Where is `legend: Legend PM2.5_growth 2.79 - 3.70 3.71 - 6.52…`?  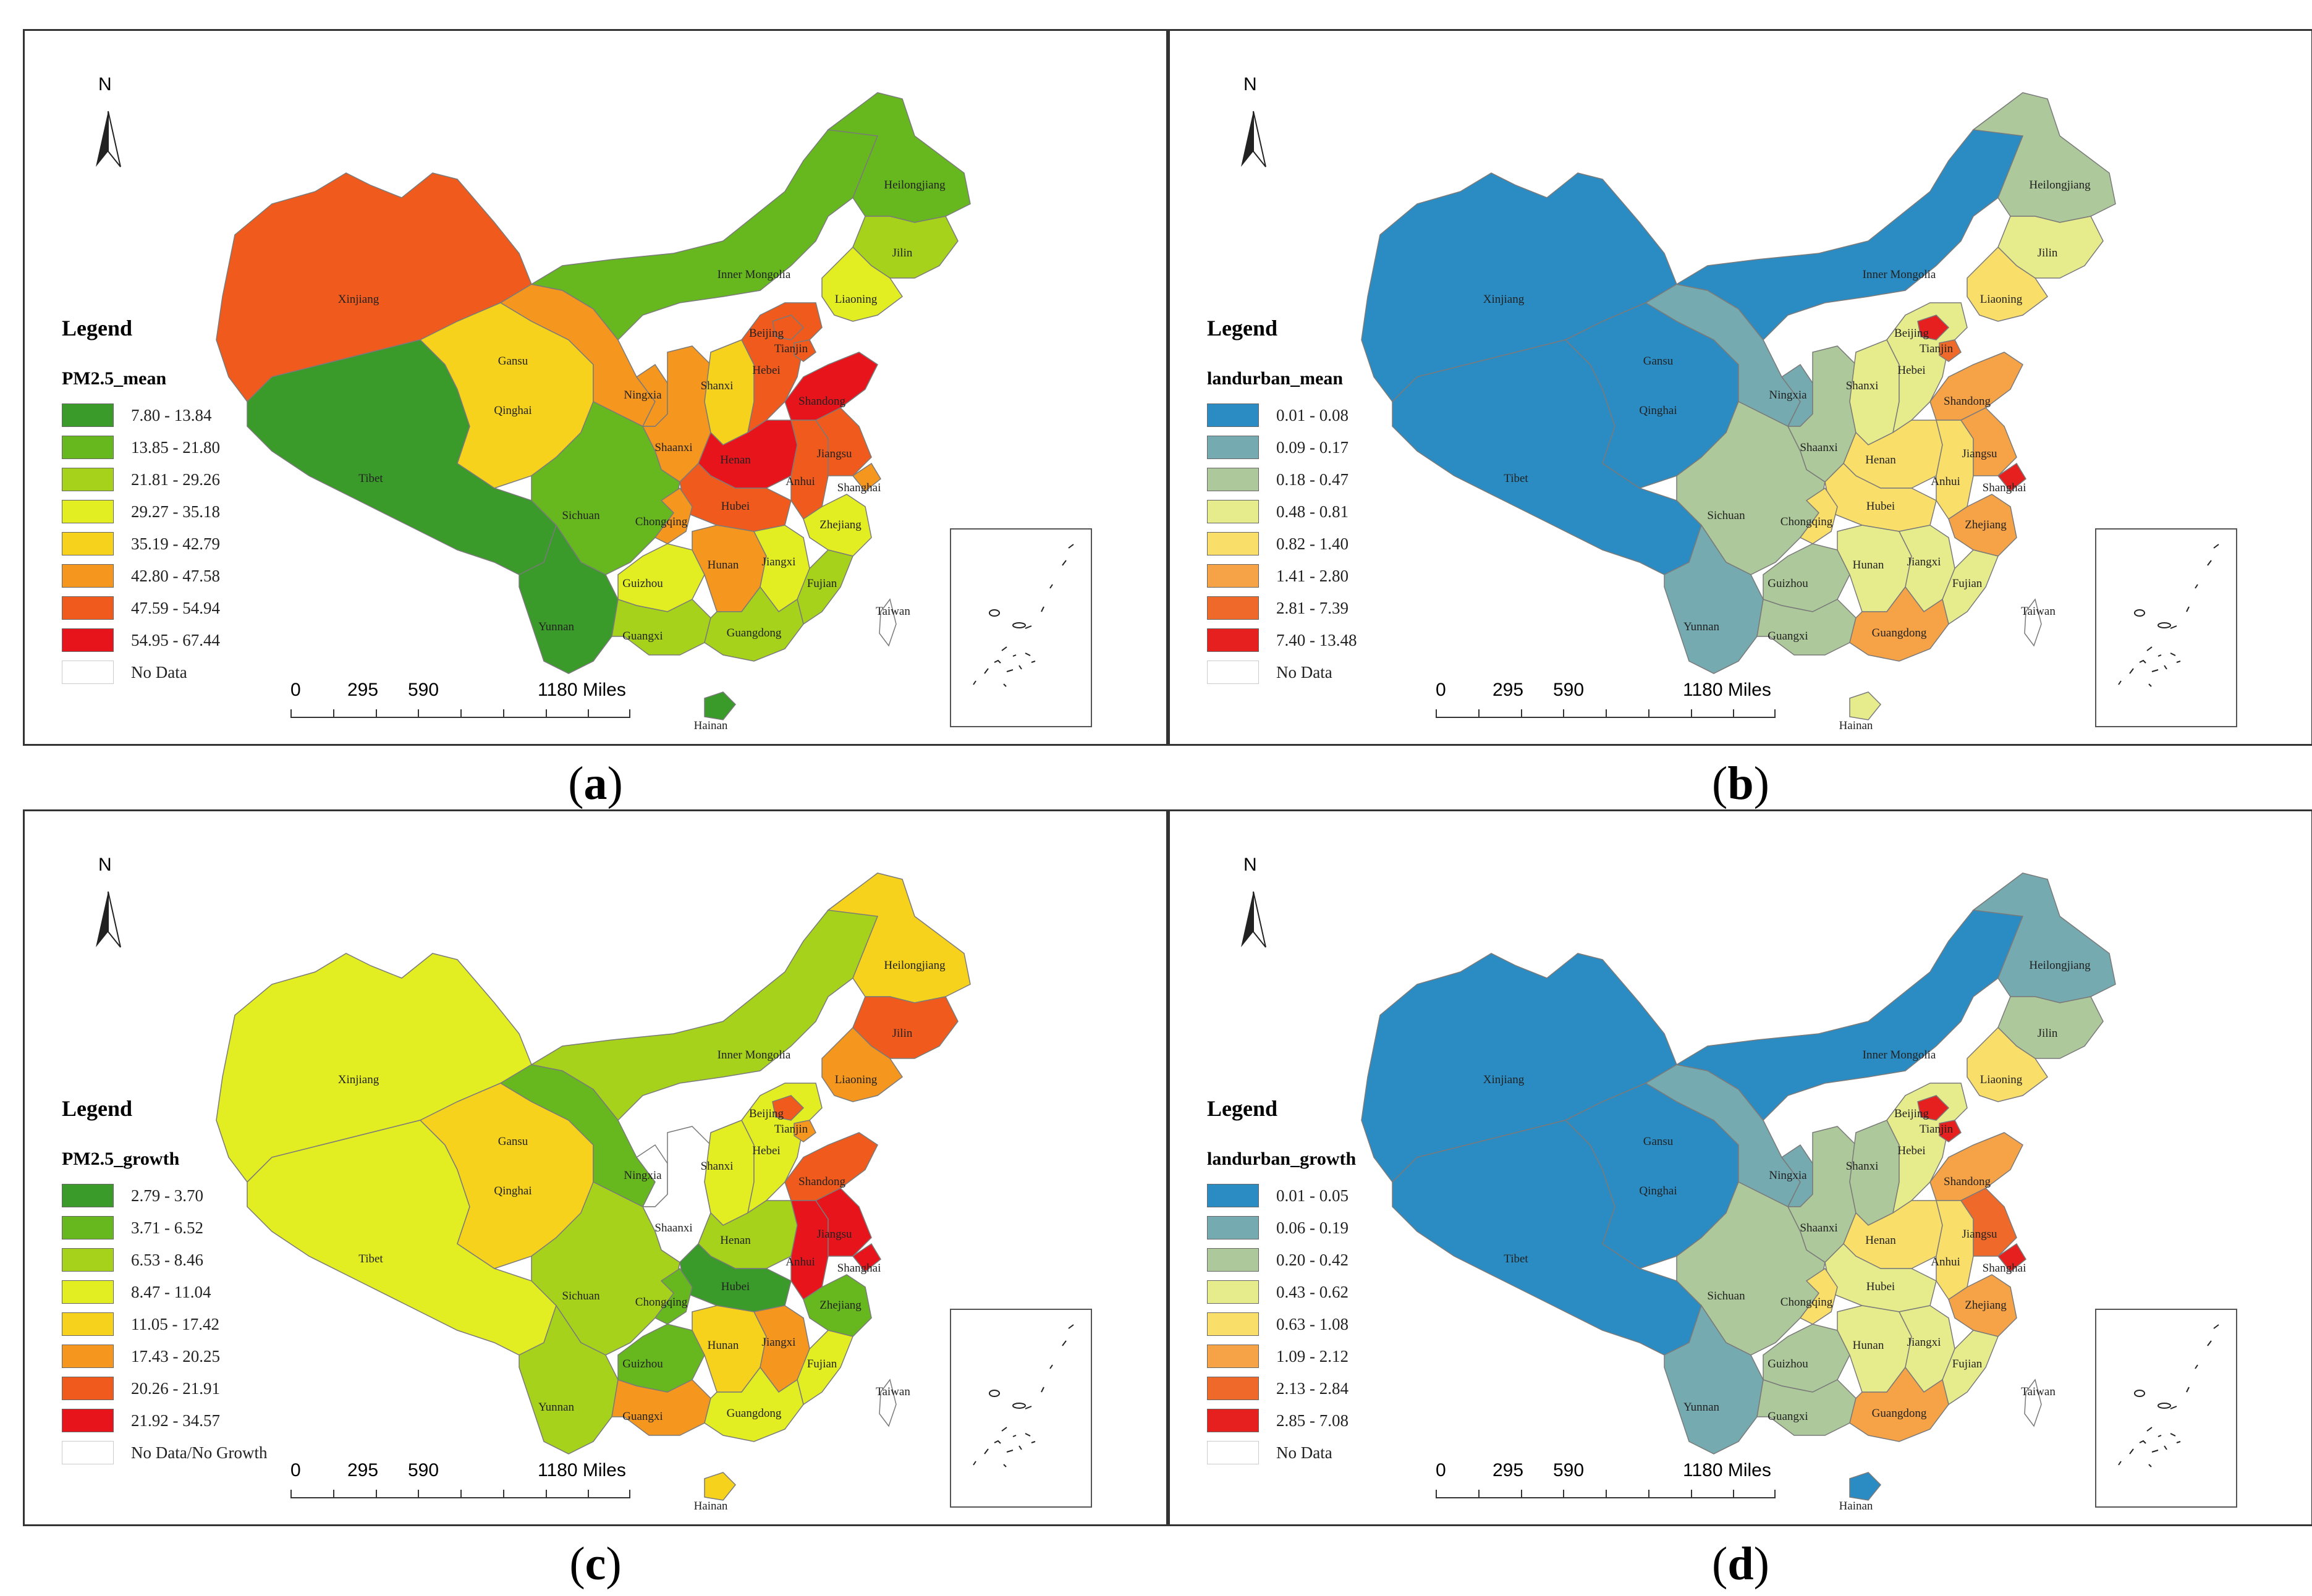 legend: Legend PM2.5_growth 2.79 - 3.70 3.71 - 6.52… is located at coordinates (164, 1282).